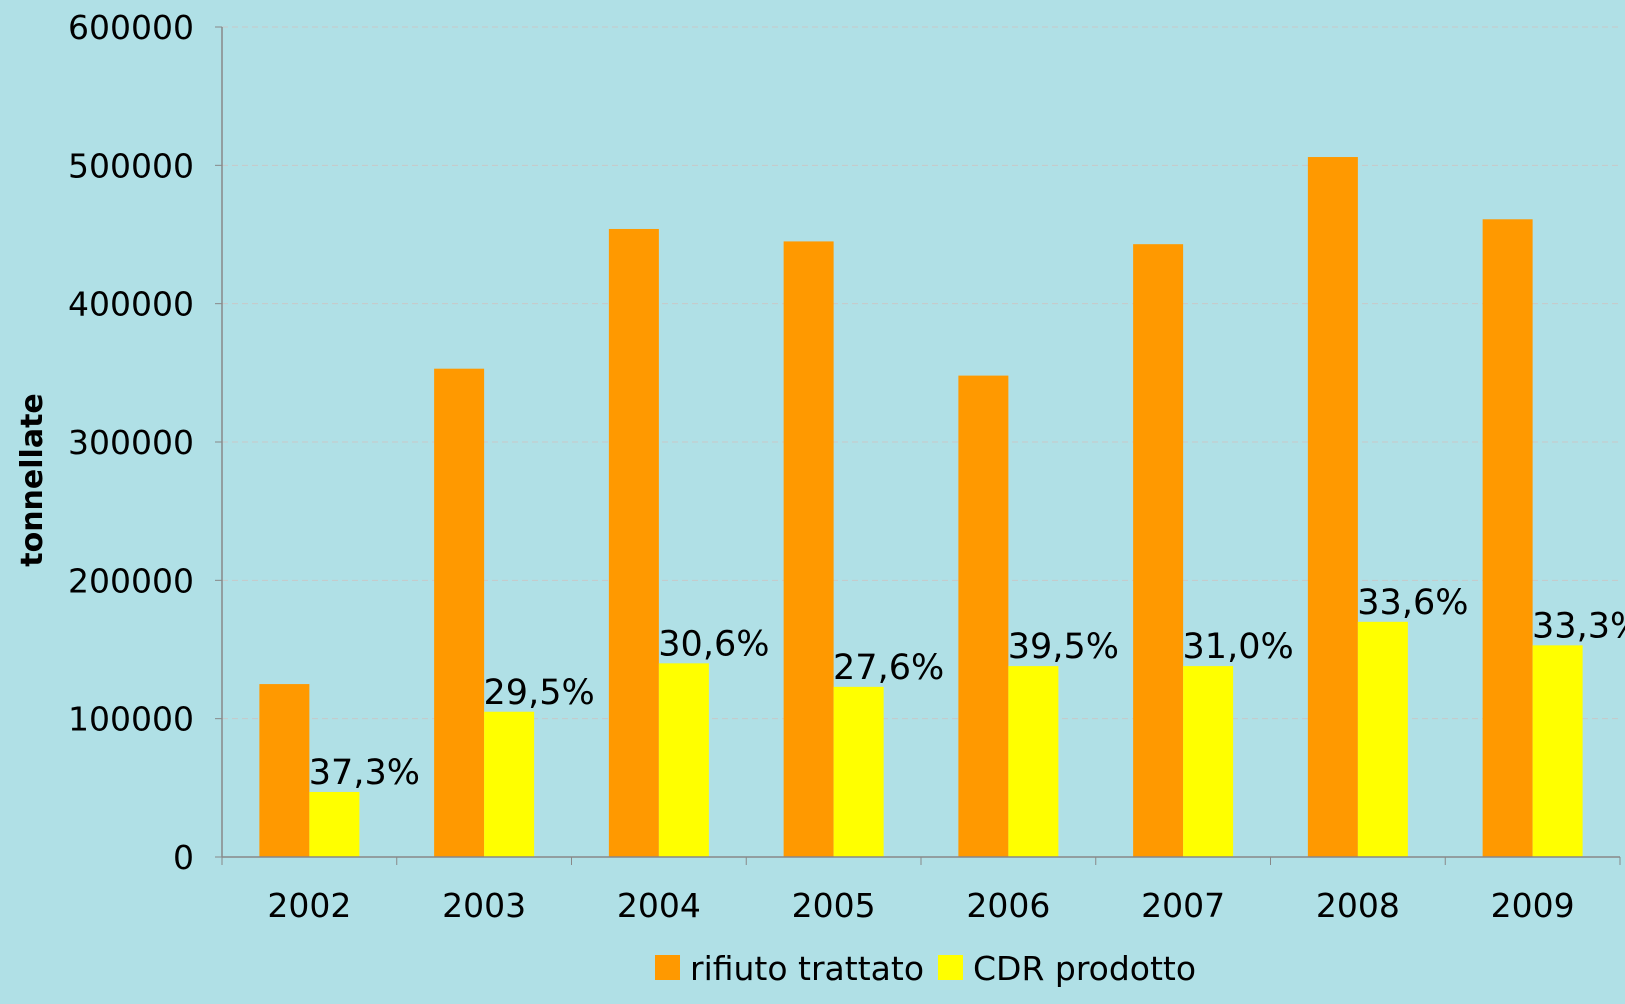 This screenshot has height=1004, width=1625. I want to click on data-label: 31,0%, so click(1238, 647).